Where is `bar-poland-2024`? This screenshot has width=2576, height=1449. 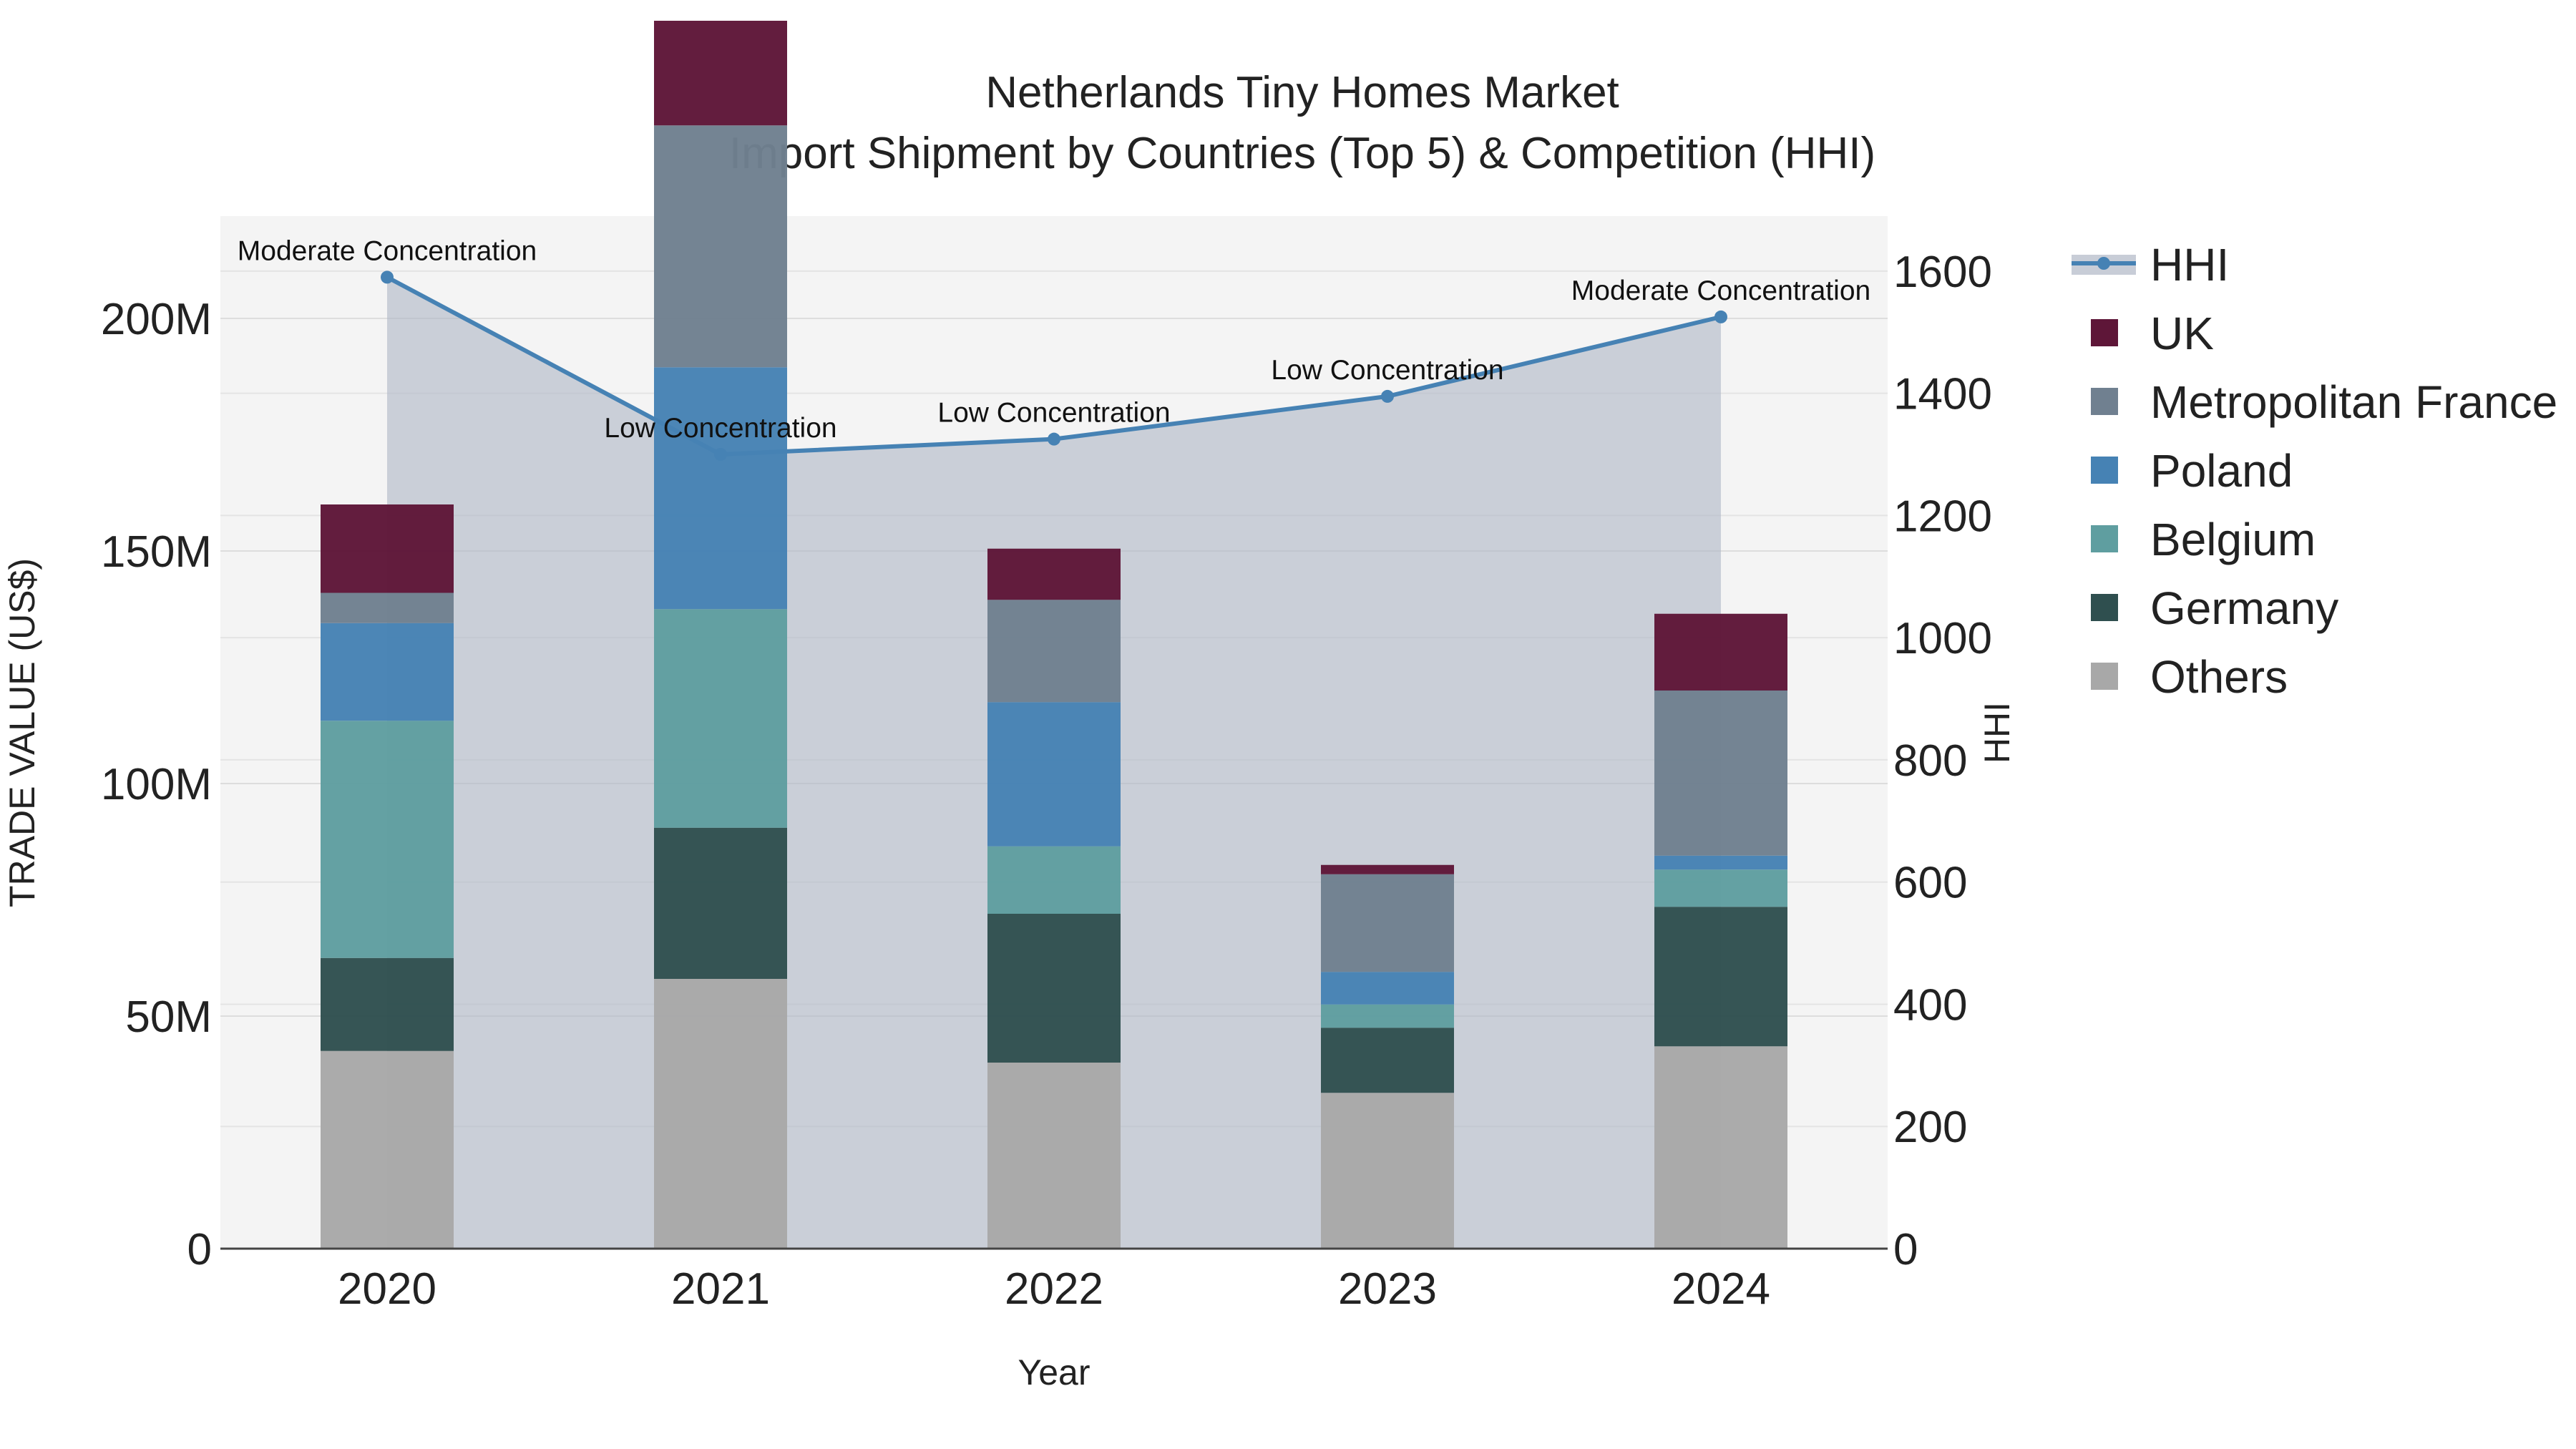
bar-poland-2024 is located at coordinates (1720, 862).